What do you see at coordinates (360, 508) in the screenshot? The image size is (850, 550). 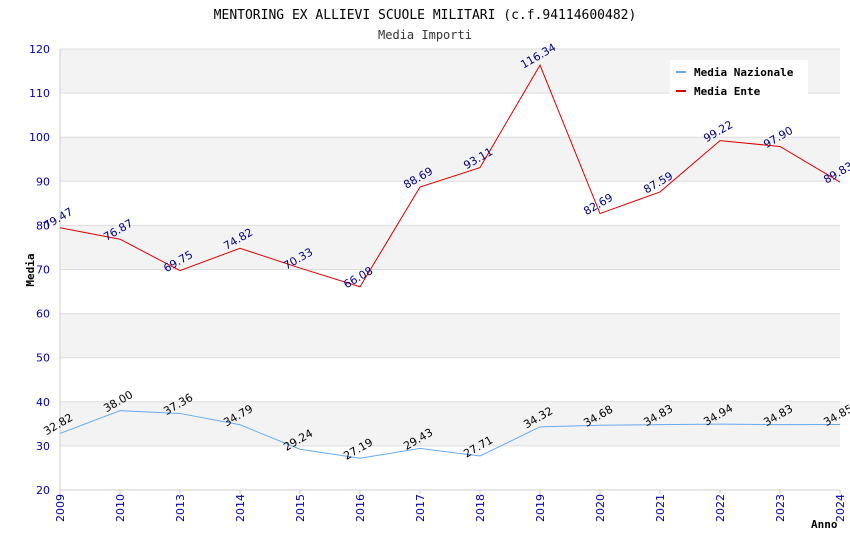 I see `x-tick-label: 2016` at bounding box center [360, 508].